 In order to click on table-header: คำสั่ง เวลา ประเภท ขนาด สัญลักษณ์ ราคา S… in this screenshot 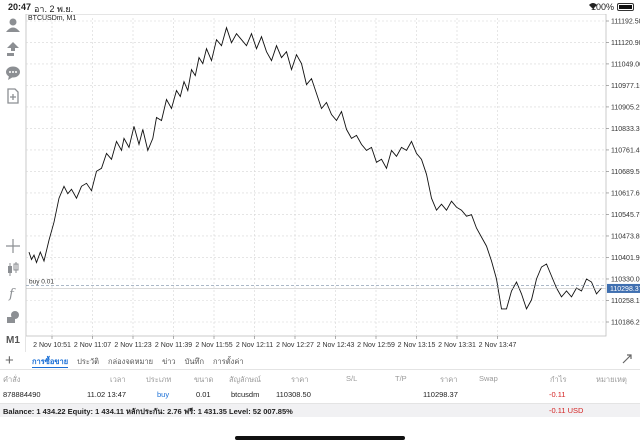, I will do `click(320, 378)`.